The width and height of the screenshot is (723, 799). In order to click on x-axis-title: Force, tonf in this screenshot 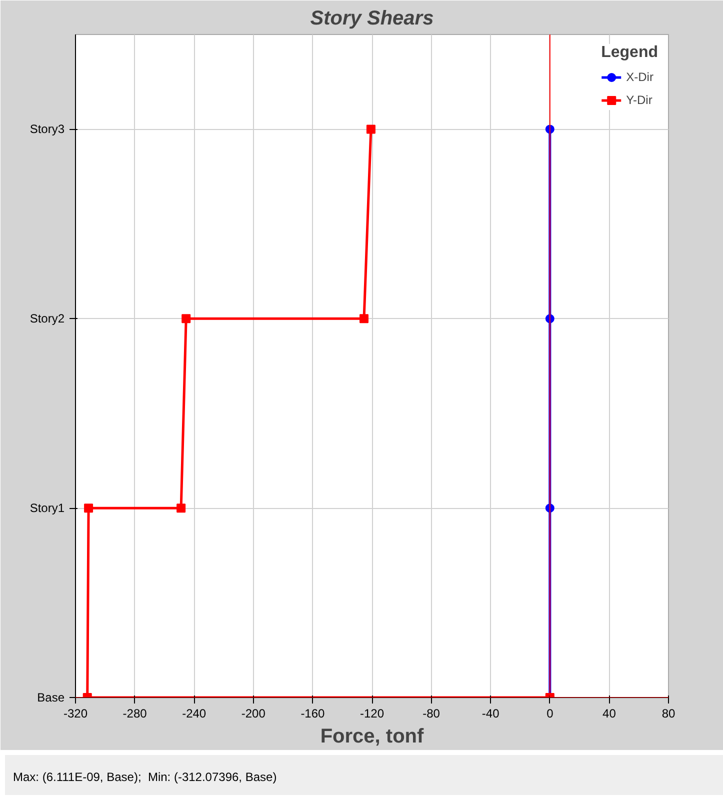, I will do `click(372, 737)`.